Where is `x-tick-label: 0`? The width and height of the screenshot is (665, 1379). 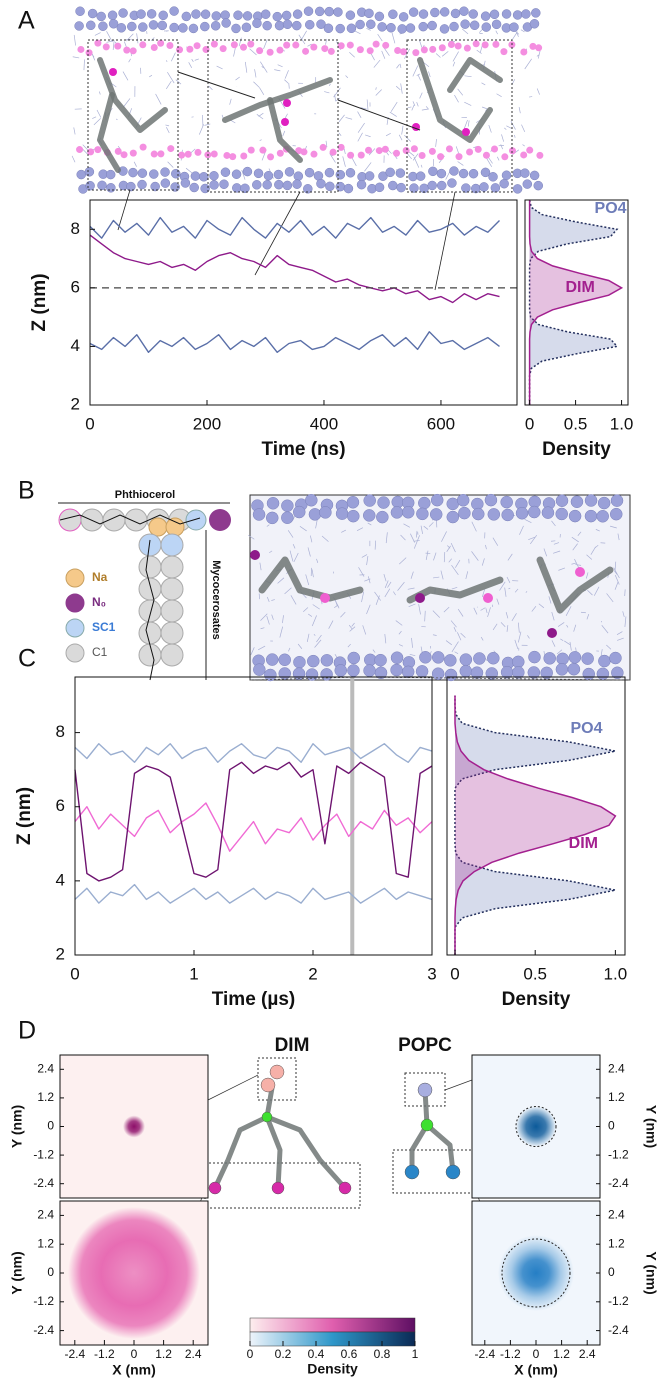 x-tick-label: 0 is located at coordinates (454, 973).